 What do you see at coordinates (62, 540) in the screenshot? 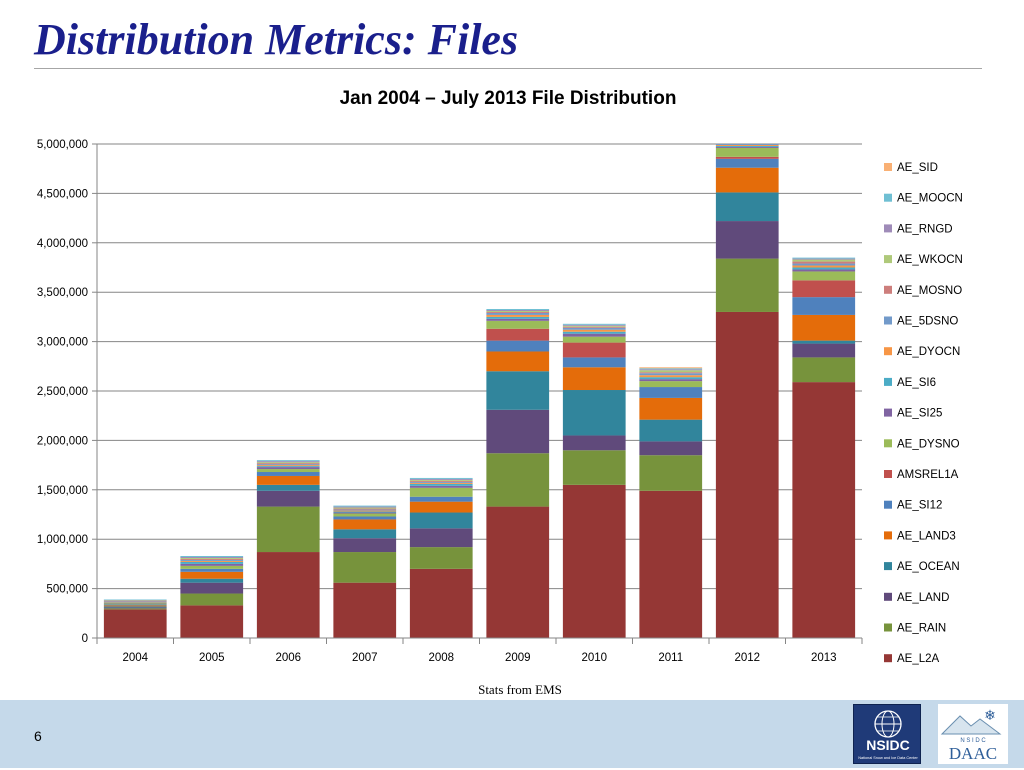
I see `y-tick-label: 1,000,000` at bounding box center [62, 540].